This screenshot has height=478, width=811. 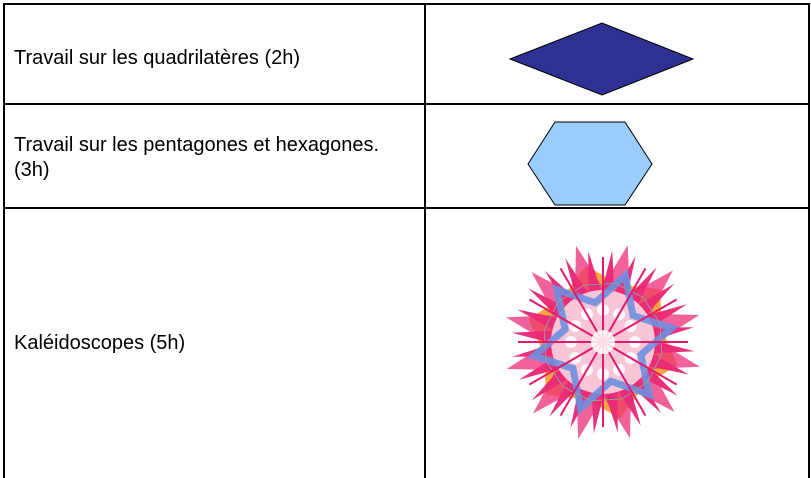 What do you see at coordinates (100, 343) in the screenshot?
I see `activity-label: Kaléidoscopes (5h)` at bounding box center [100, 343].